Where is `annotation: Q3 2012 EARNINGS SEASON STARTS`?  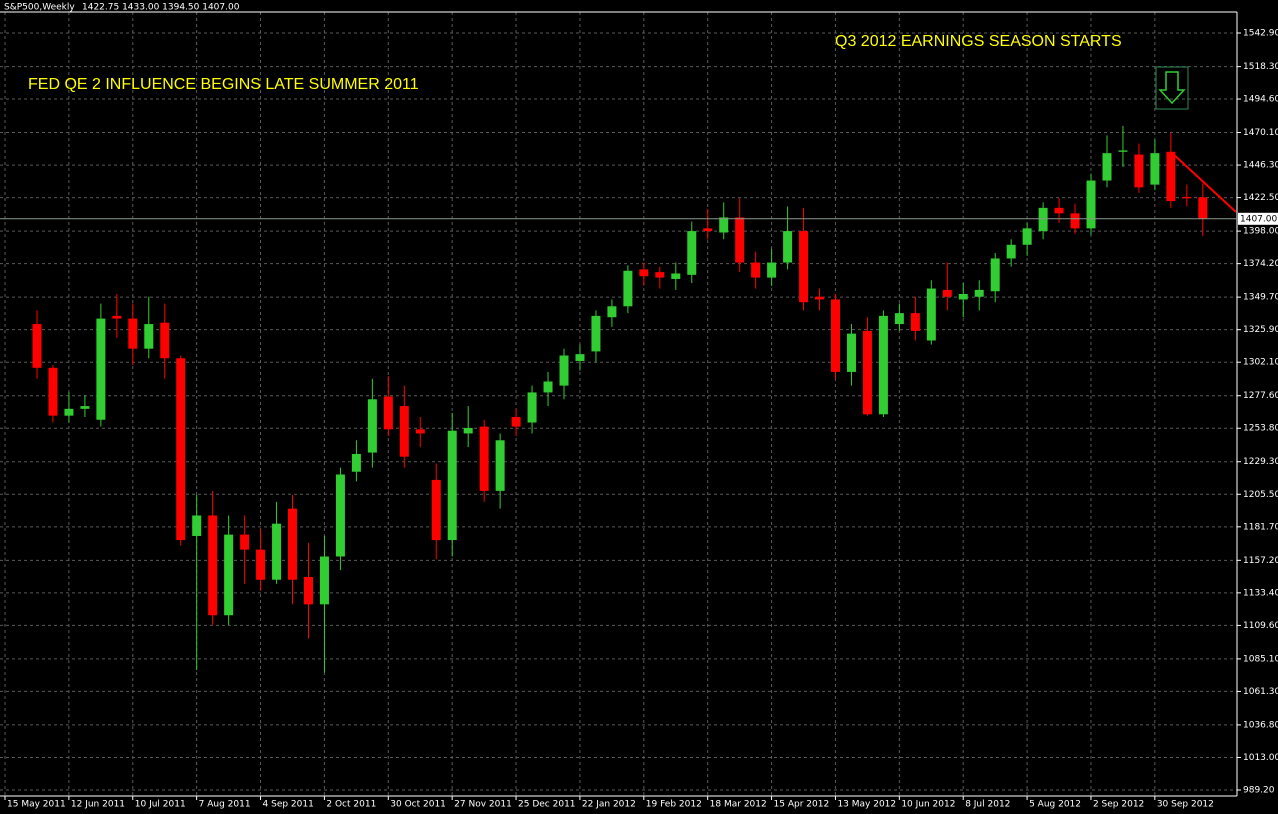 annotation: Q3 2012 EARNINGS SEASON STARTS is located at coordinates (978, 41).